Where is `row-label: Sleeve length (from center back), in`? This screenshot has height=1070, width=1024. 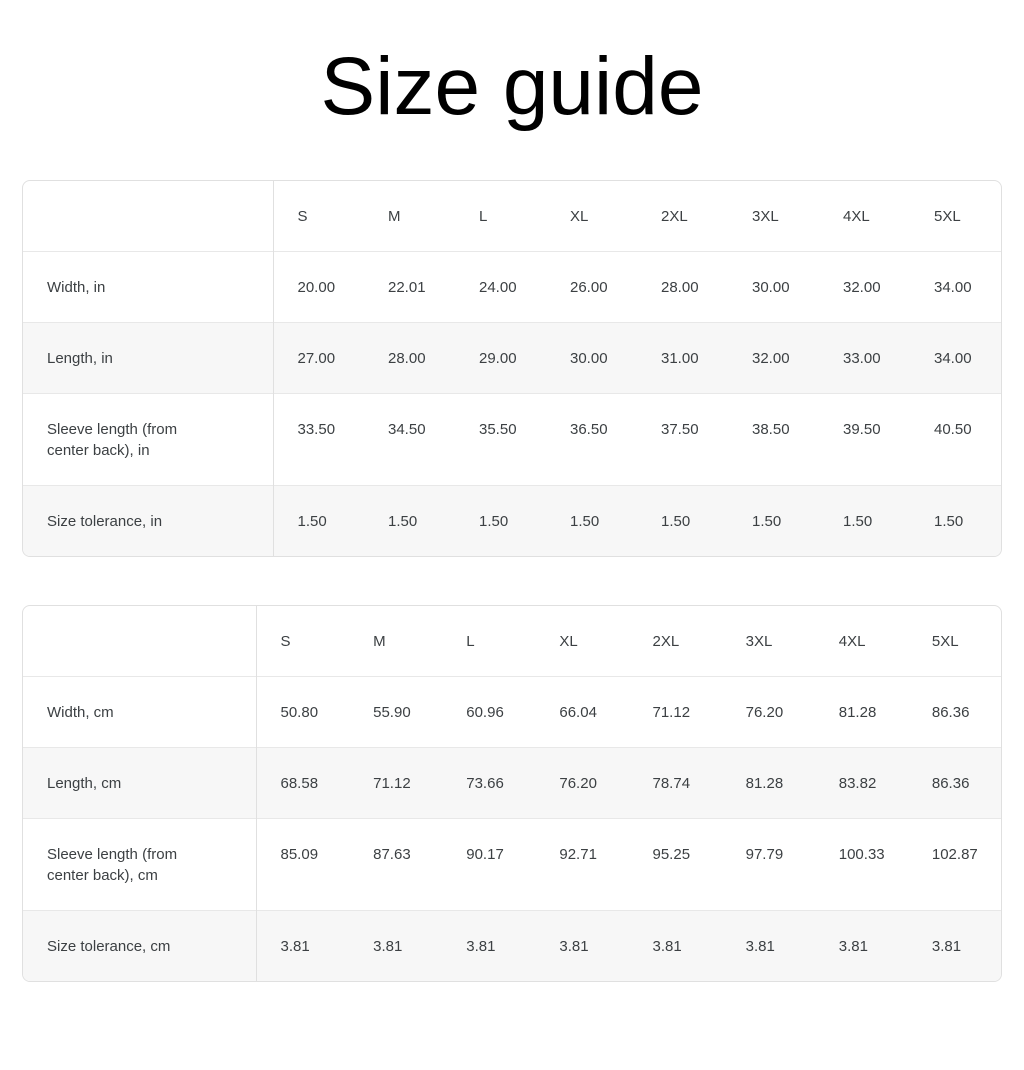 row-label: Sleeve length (from center back), in is located at coordinates (148, 439).